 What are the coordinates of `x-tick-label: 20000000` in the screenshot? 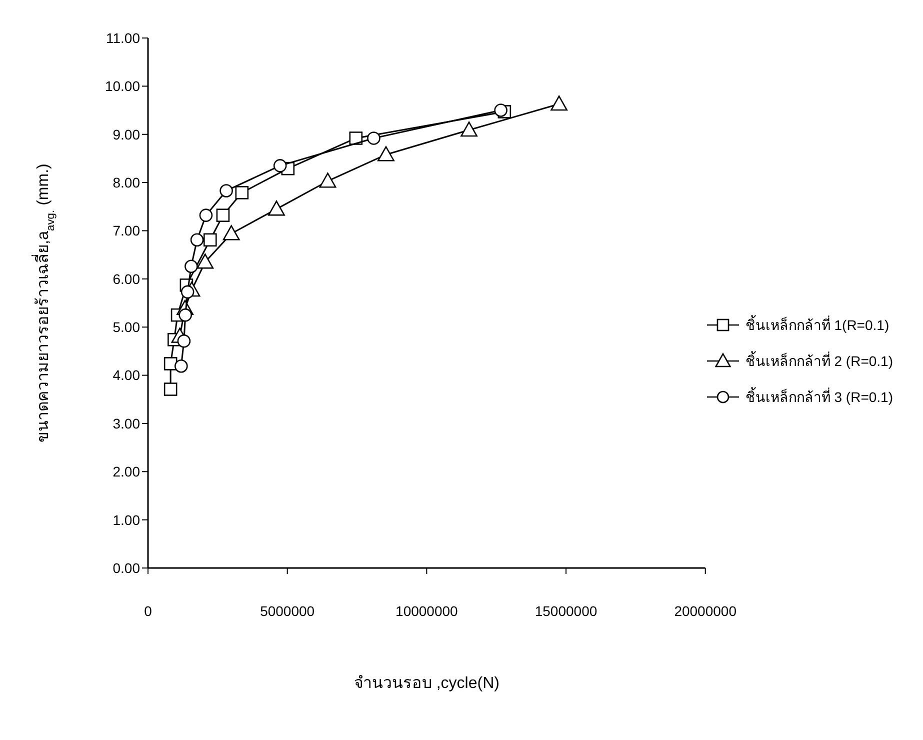 It's located at (705, 610).